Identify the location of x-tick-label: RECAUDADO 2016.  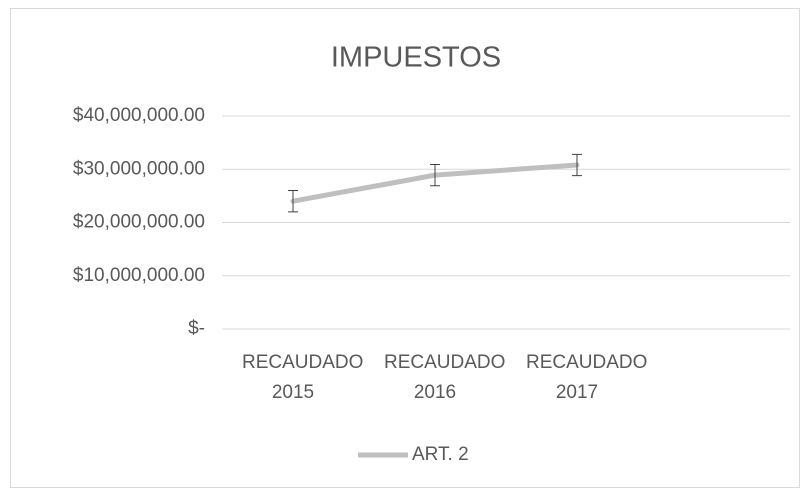
(445, 377).